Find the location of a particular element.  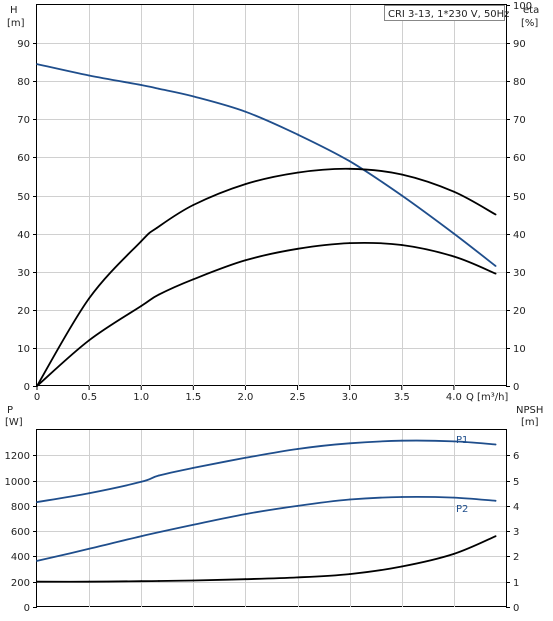

x-tick-label: 2.0 is located at coordinates (245, 397).